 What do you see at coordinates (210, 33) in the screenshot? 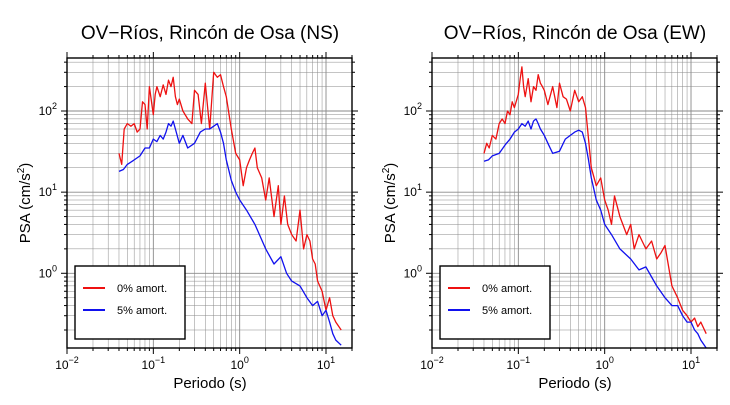
I see `chart-title: OV−Ríos, Rincón de Osa (NS)` at bounding box center [210, 33].